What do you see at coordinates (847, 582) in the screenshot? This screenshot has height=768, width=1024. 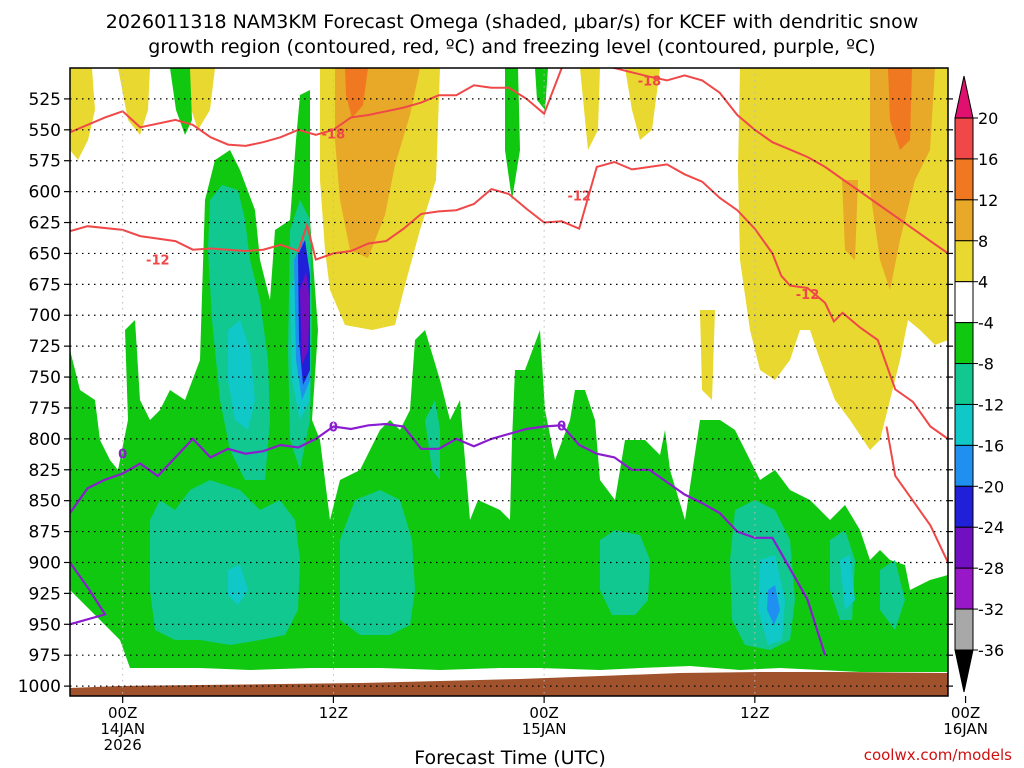 I see `omega-neg12-region-late2` at bounding box center [847, 582].